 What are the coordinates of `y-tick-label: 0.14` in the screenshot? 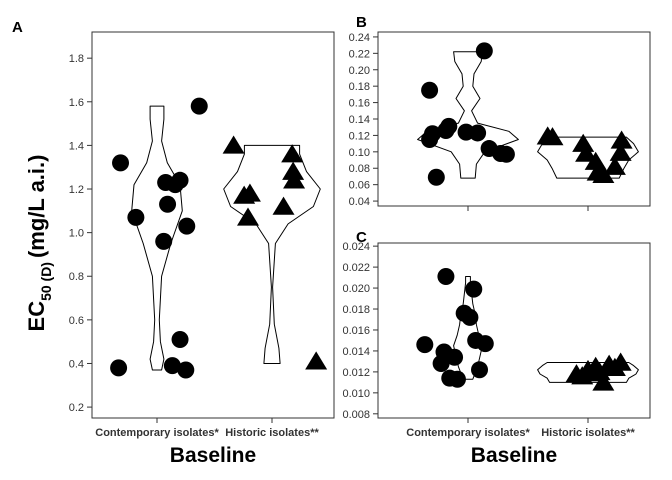 It's located at (359, 120).